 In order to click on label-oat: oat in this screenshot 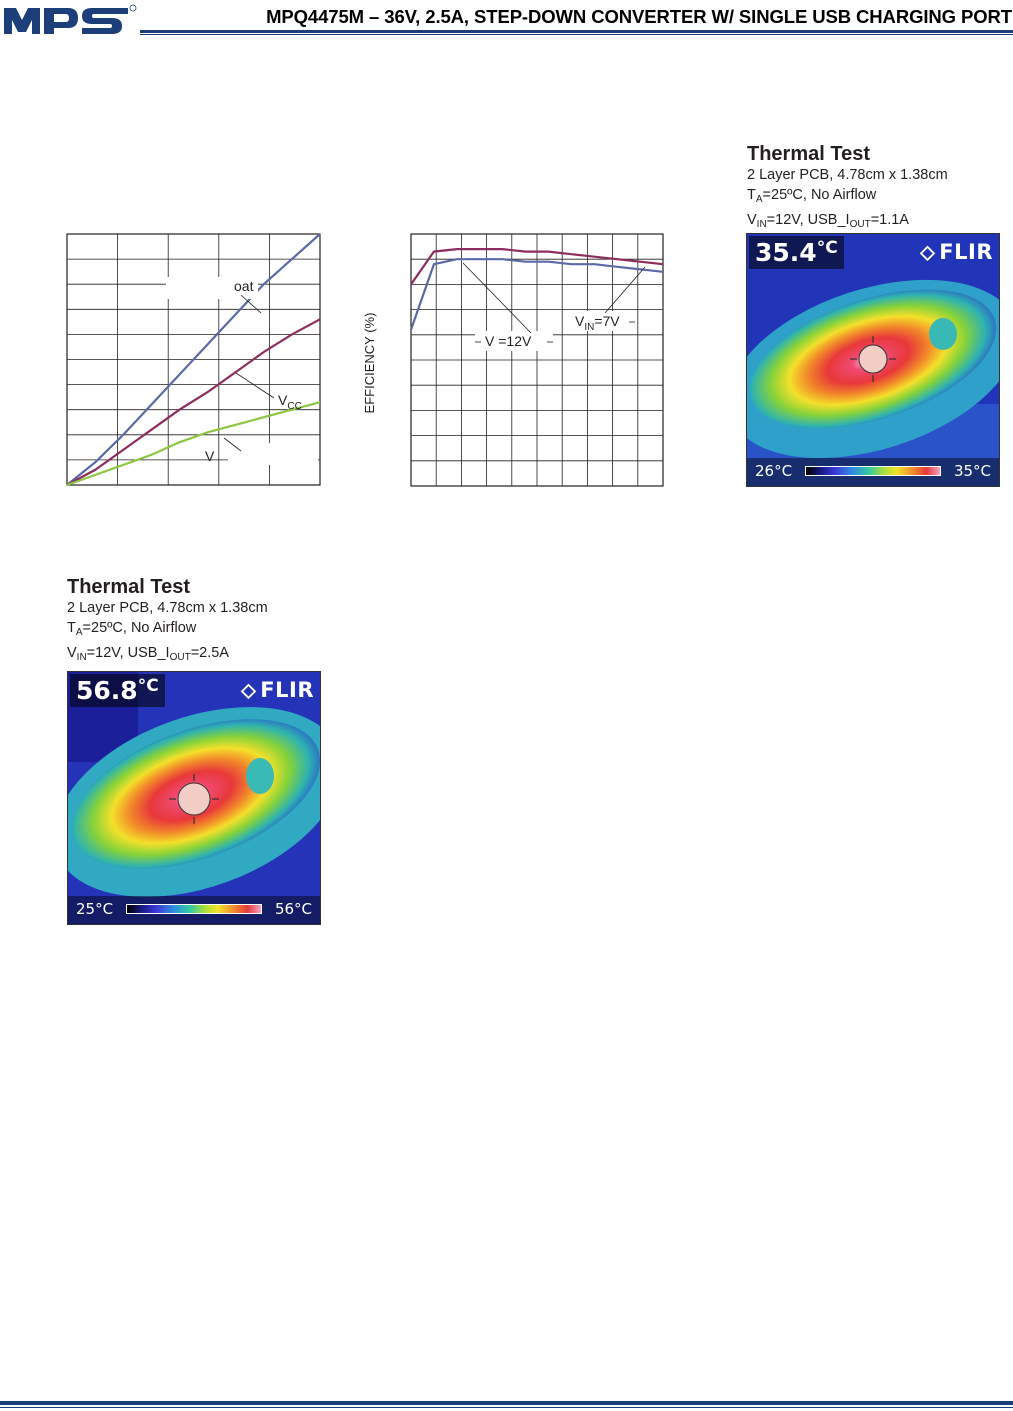, I will do `click(244, 286)`.